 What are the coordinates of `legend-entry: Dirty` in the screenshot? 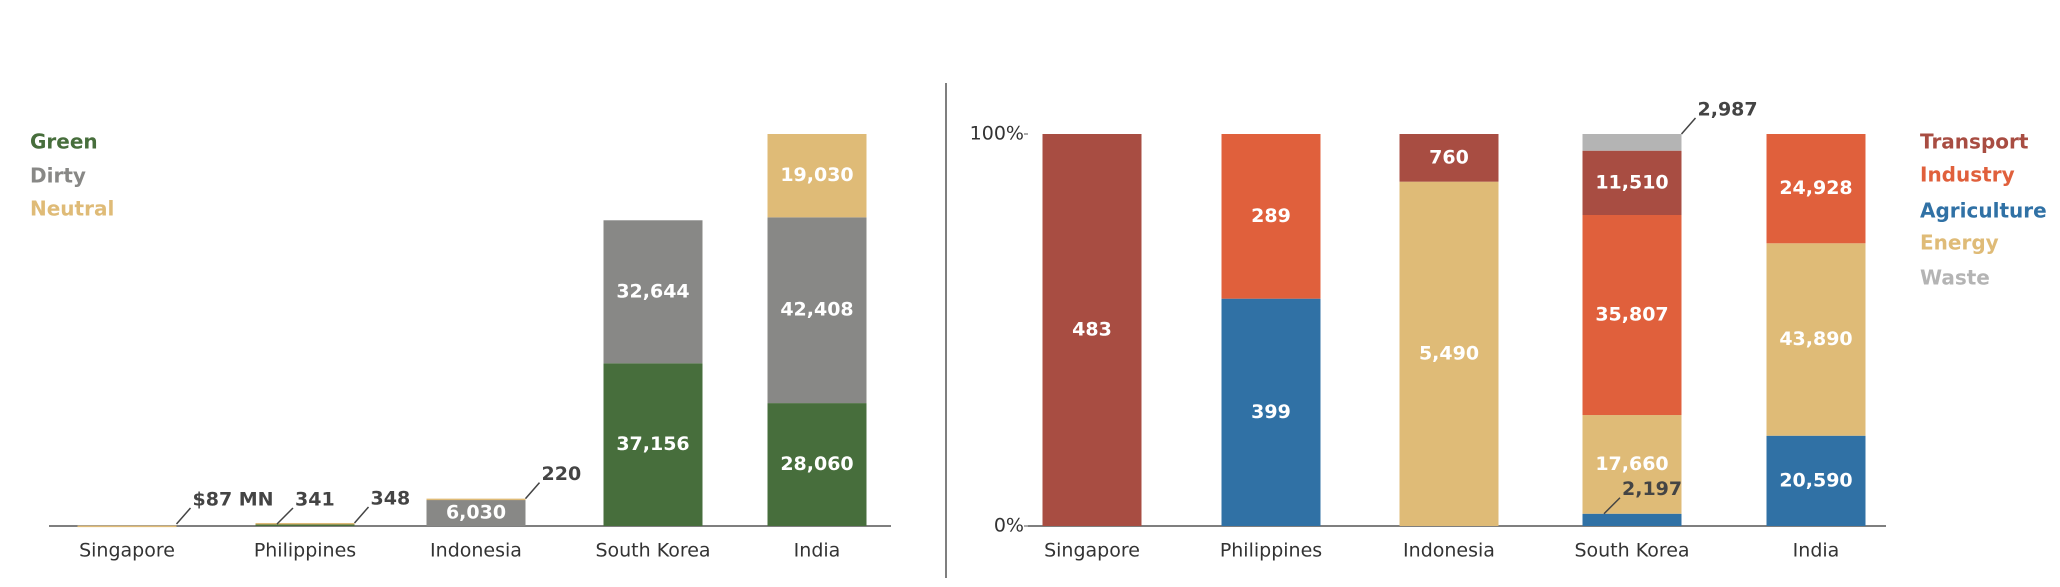 It's located at (58, 176).